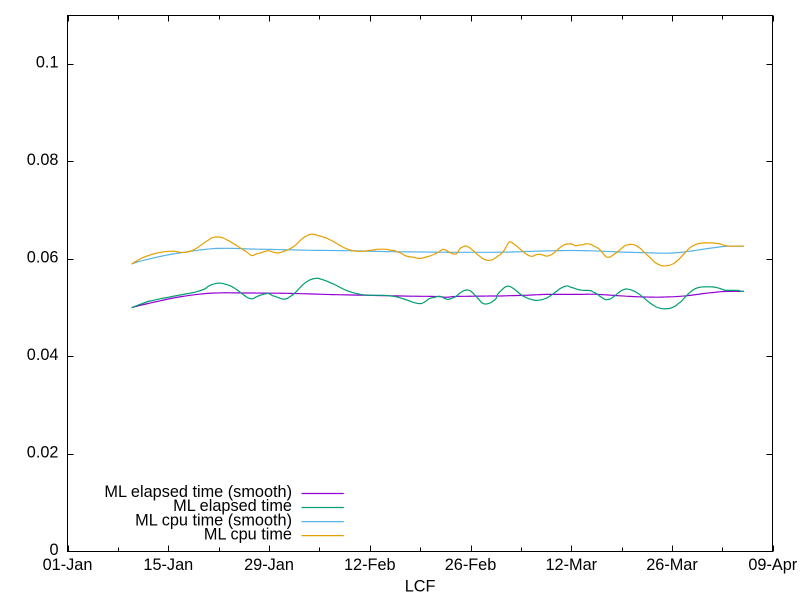 The width and height of the screenshot is (800, 605). What do you see at coordinates (471, 565) in the screenshot?
I see `svg-text: 26-Feb` at bounding box center [471, 565].